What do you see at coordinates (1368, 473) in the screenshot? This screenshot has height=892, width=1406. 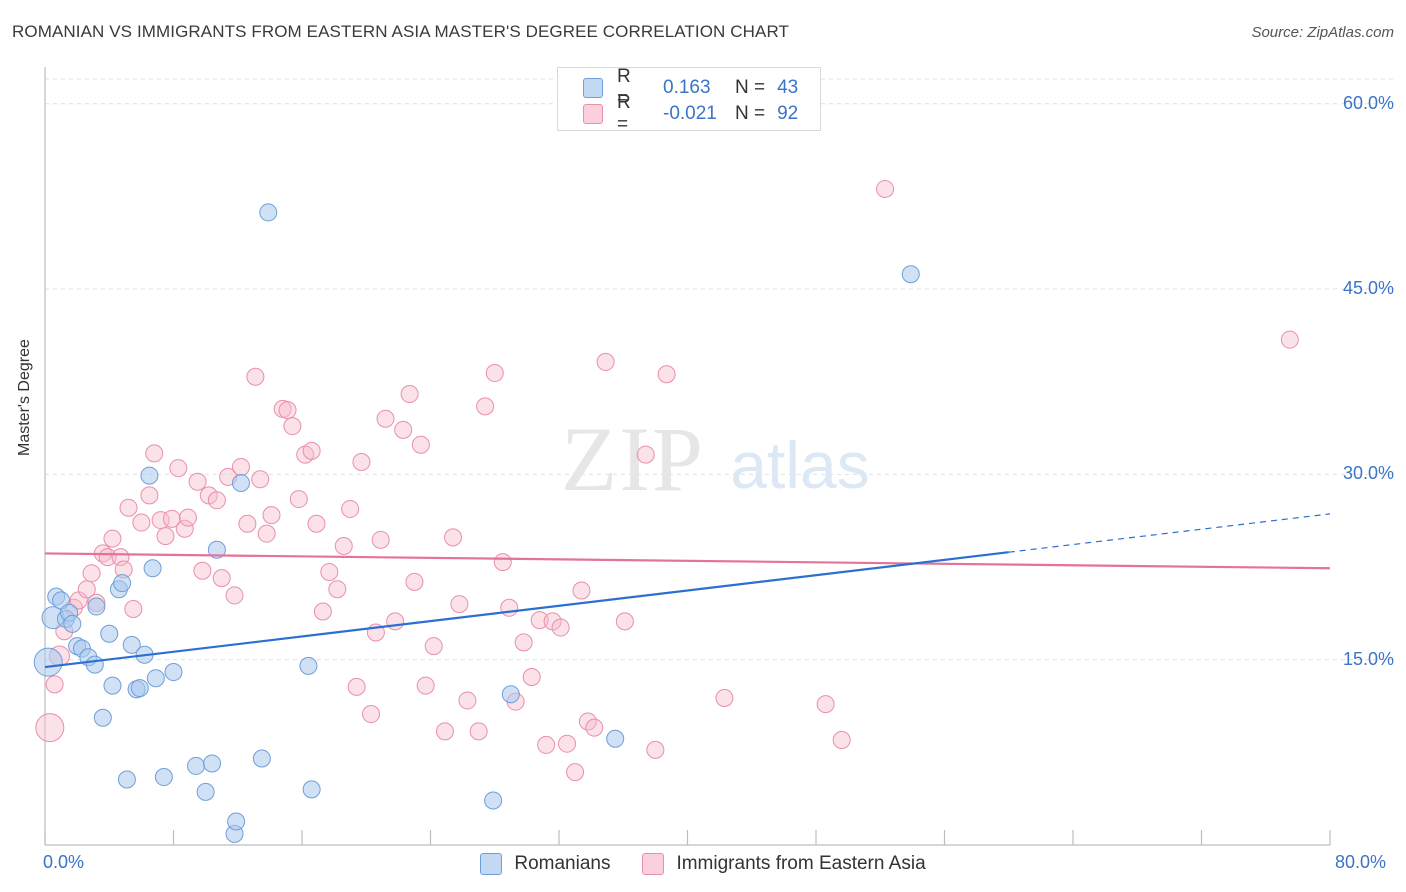 I see `y-tick-label: 30.0%` at bounding box center [1368, 473].